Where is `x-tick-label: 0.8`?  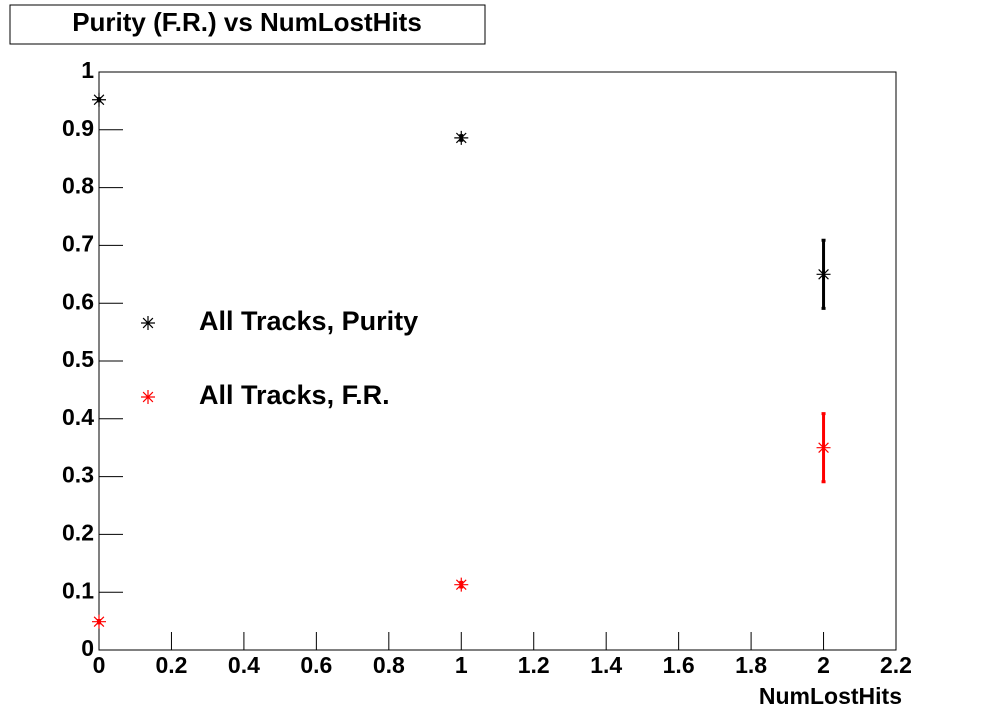 x-tick-label: 0.8 is located at coordinates (389, 665).